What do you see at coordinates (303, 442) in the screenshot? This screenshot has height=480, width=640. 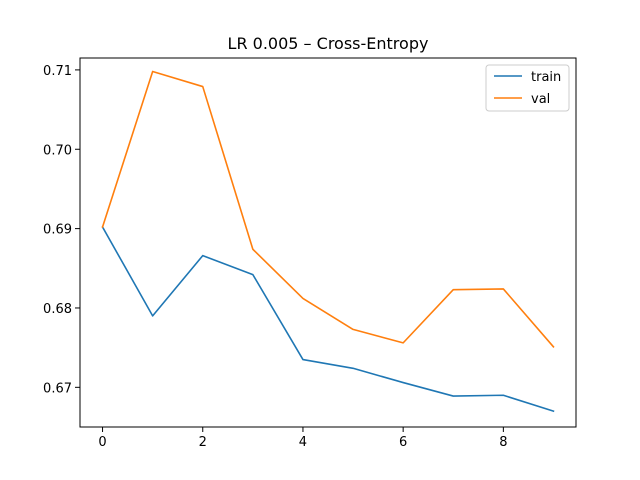 I see `x-tick-label: 4` at bounding box center [303, 442].